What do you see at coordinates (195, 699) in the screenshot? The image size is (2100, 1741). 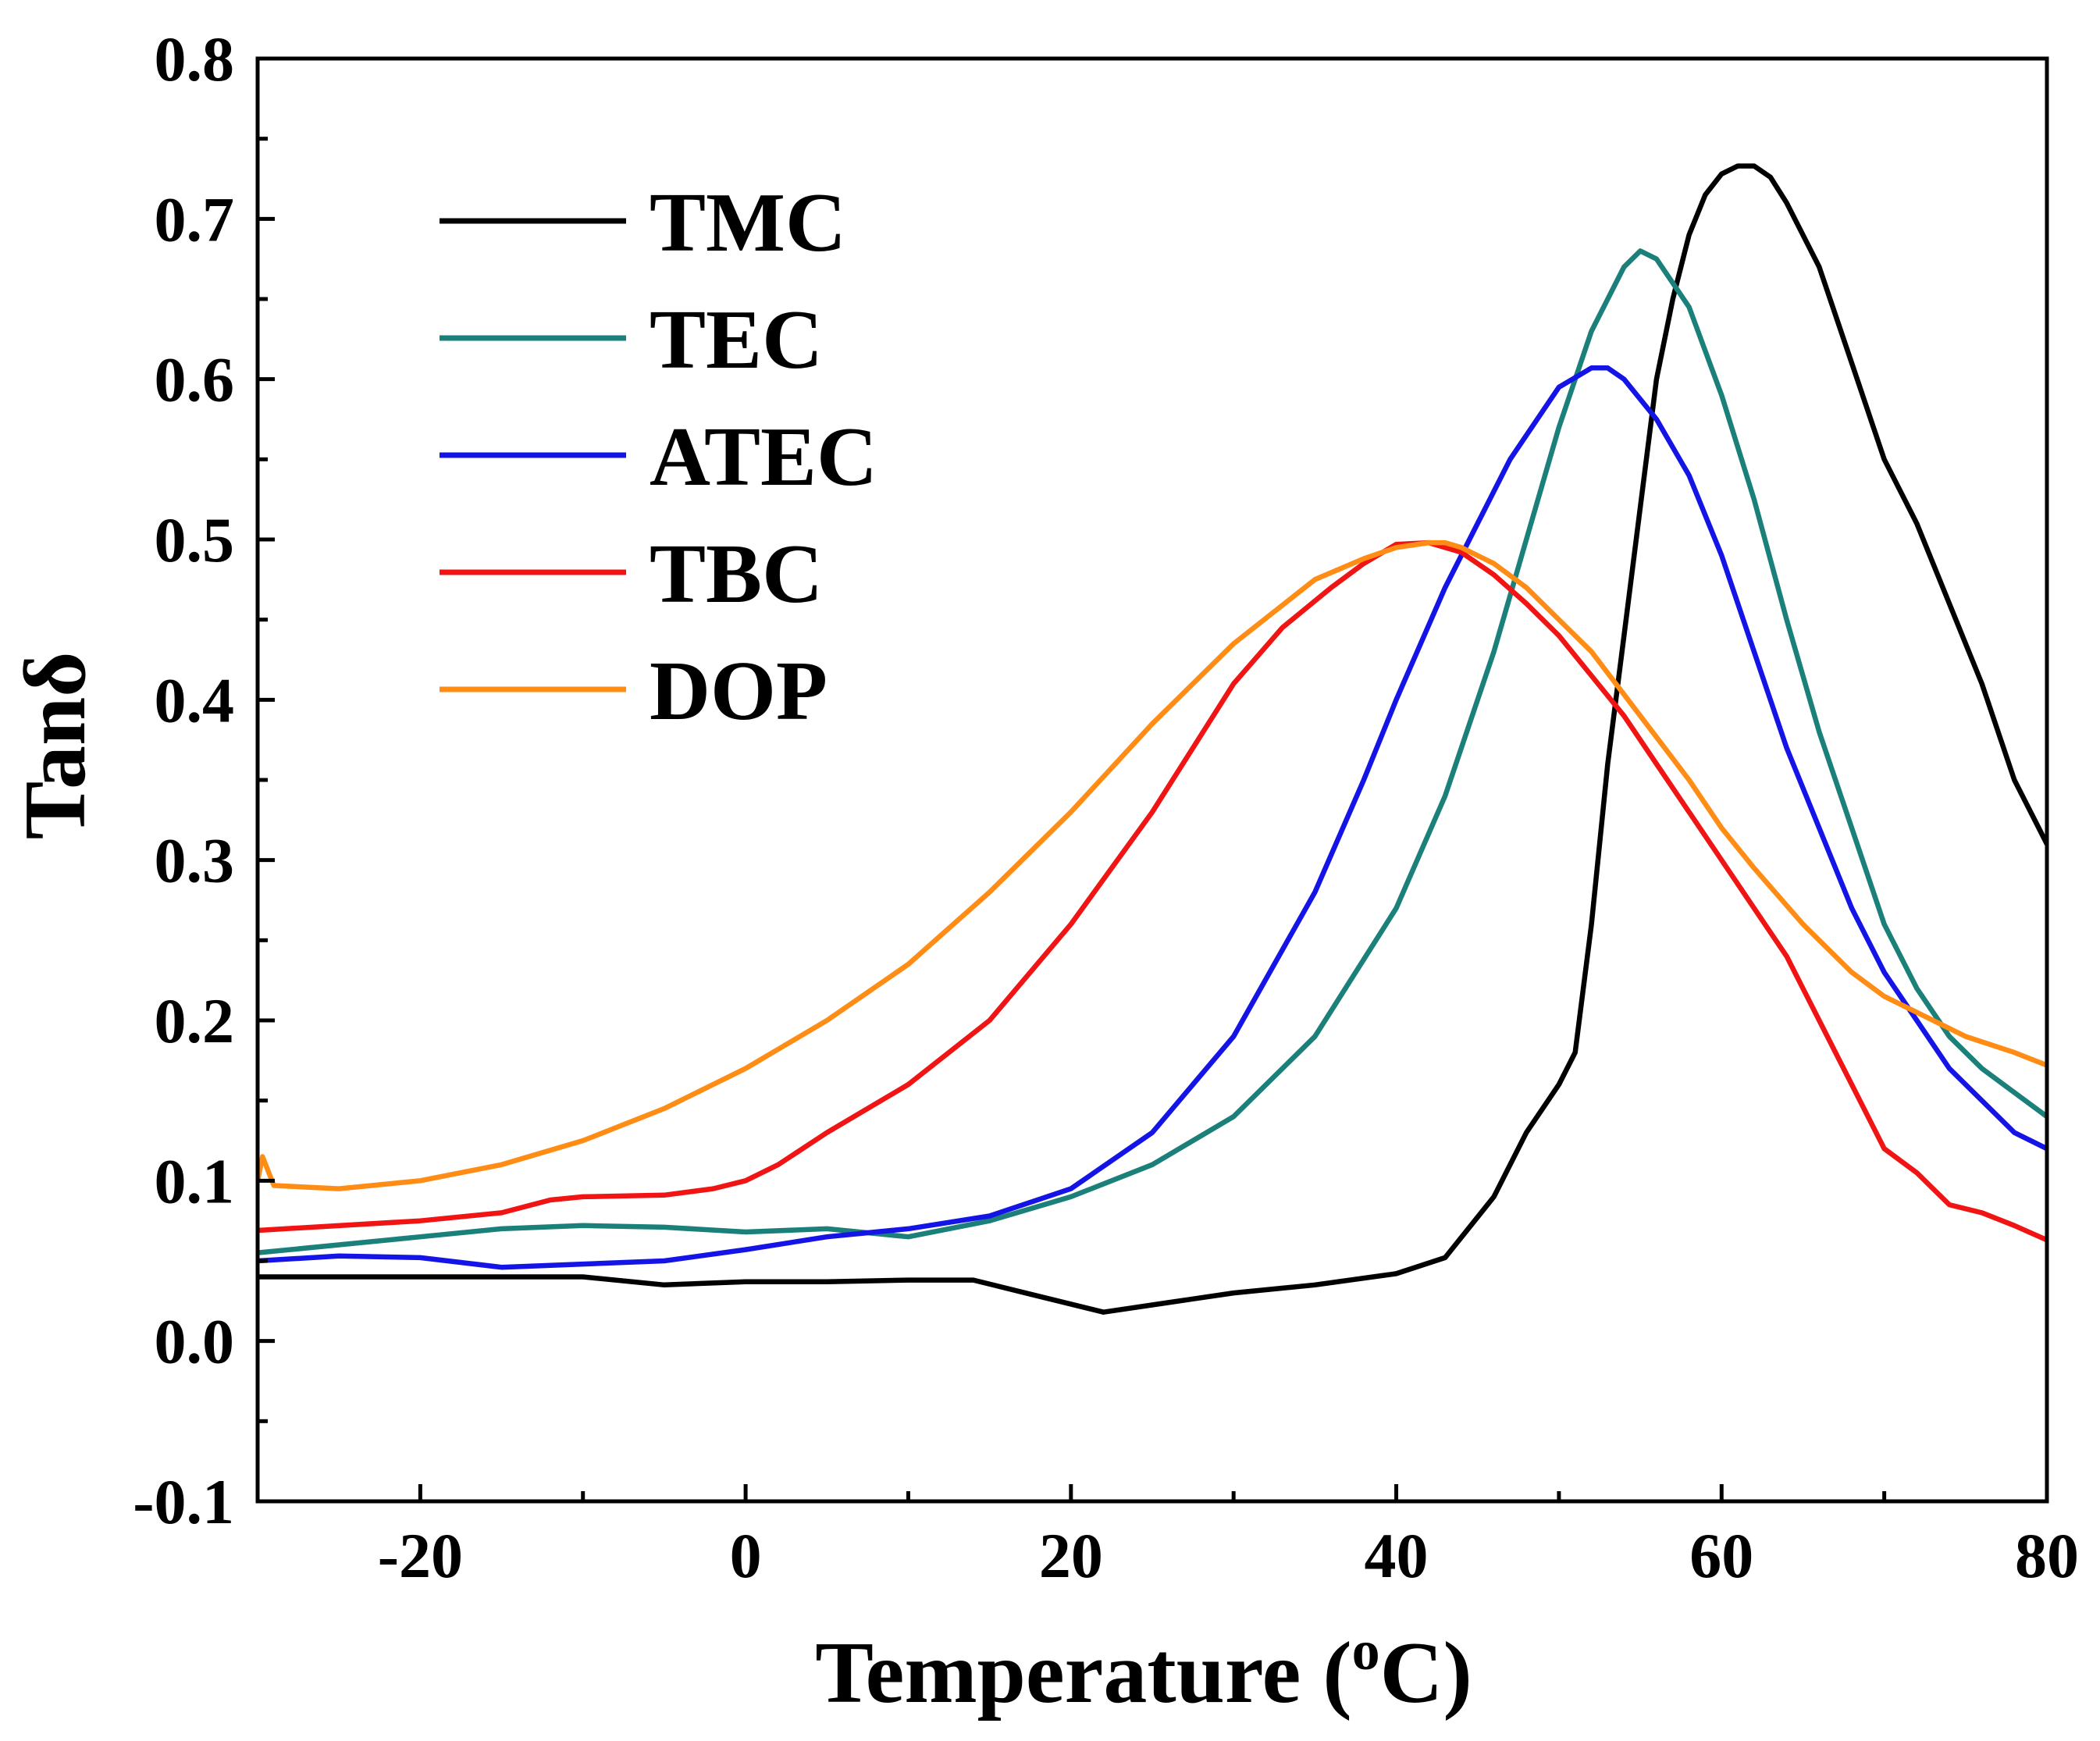 I see `y-tick-label: 0.4` at bounding box center [195, 699].